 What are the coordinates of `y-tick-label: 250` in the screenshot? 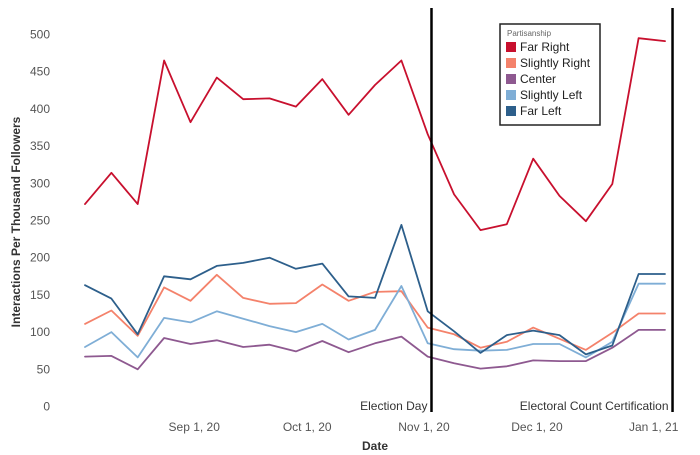 It's located at (40, 220).